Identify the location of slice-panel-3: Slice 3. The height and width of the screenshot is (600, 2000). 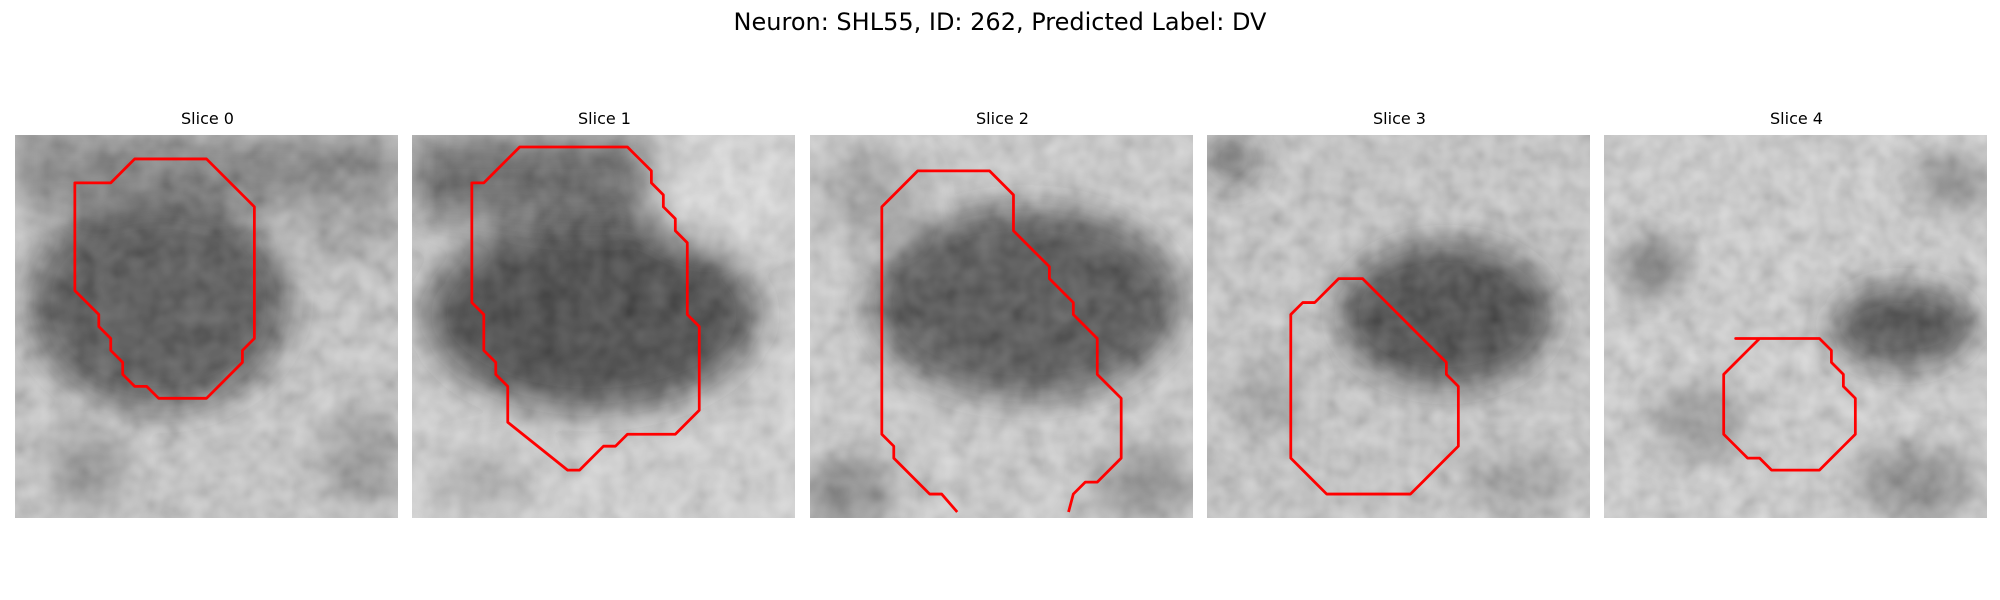
(1399, 315).